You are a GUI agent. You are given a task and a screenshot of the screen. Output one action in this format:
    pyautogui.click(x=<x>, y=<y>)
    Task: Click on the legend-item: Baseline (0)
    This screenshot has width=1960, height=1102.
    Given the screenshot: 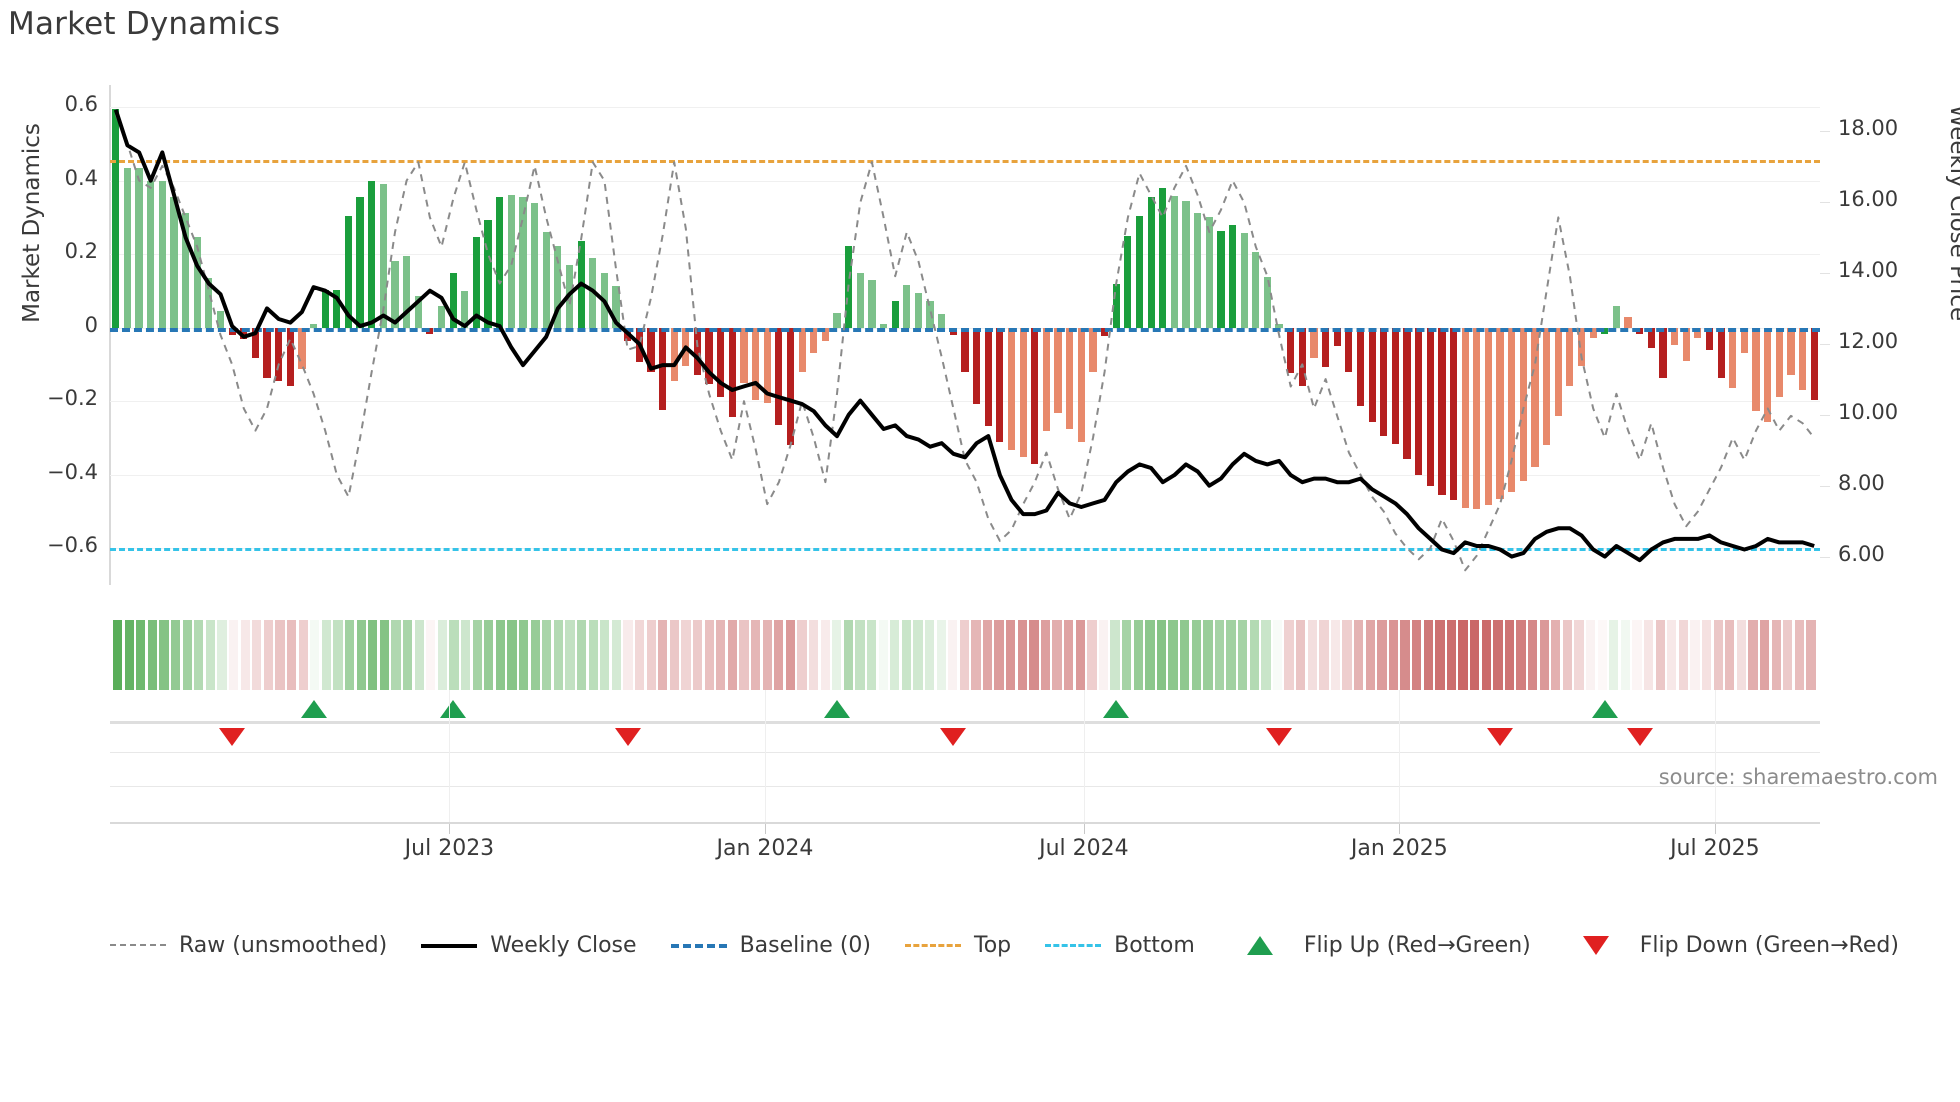 What is the action you would take?
    pyautogui.click(x=770, y=945)
    